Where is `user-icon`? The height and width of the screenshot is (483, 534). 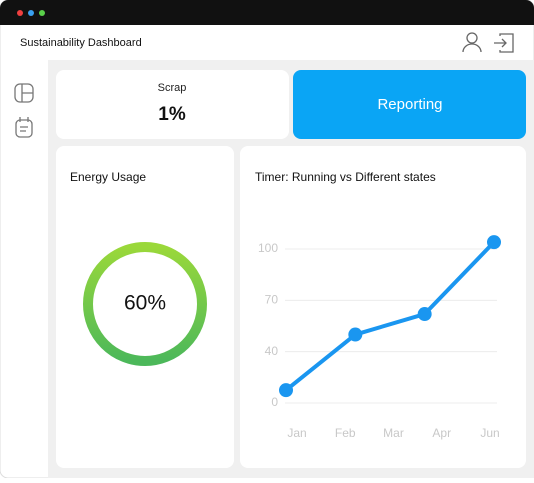
user-icon is located at coordinates (472, 38).